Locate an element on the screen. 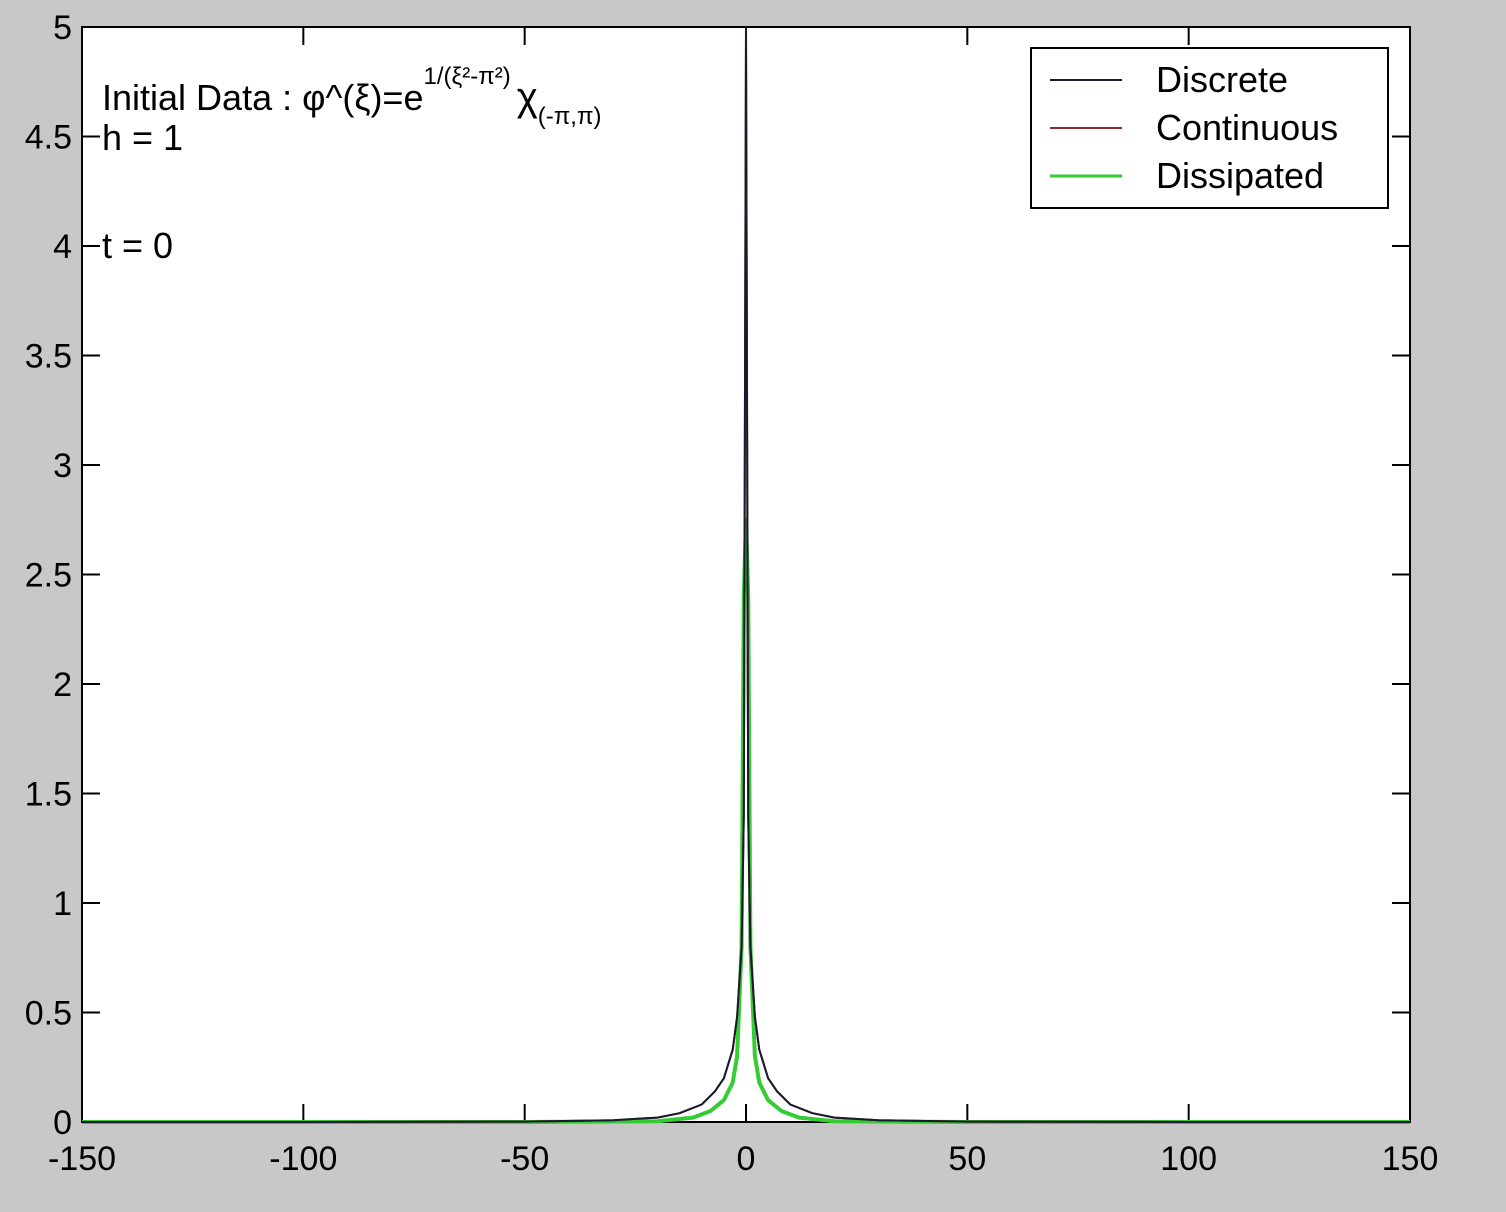 Image resolution: width=1506 pixels, height=1212 pixels. x-tick-label: 150 is located at coordinates (1410, 1159).